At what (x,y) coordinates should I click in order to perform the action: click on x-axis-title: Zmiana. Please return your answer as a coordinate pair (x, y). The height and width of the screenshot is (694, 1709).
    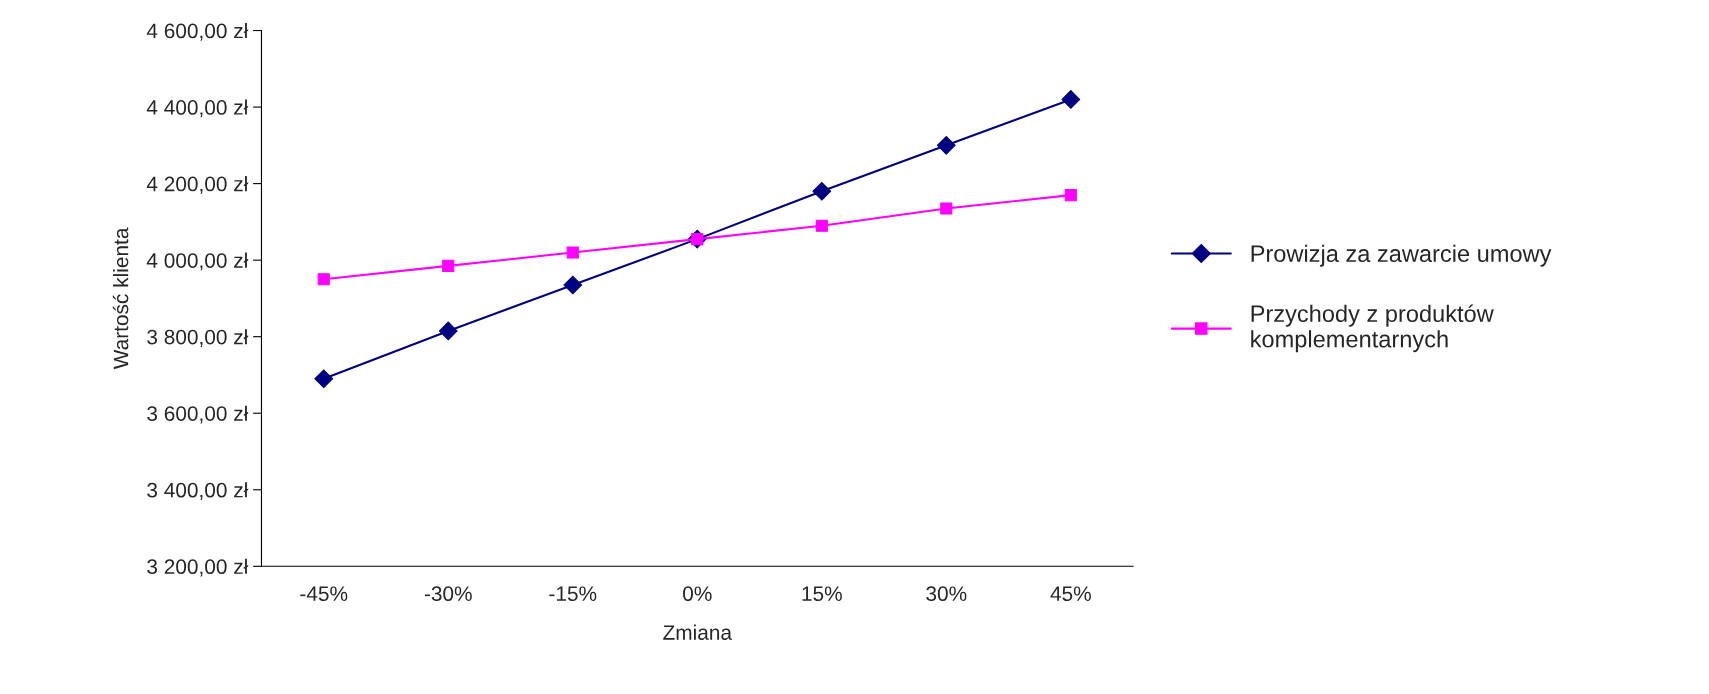
    Looking at the image, I should click on (698, 632).